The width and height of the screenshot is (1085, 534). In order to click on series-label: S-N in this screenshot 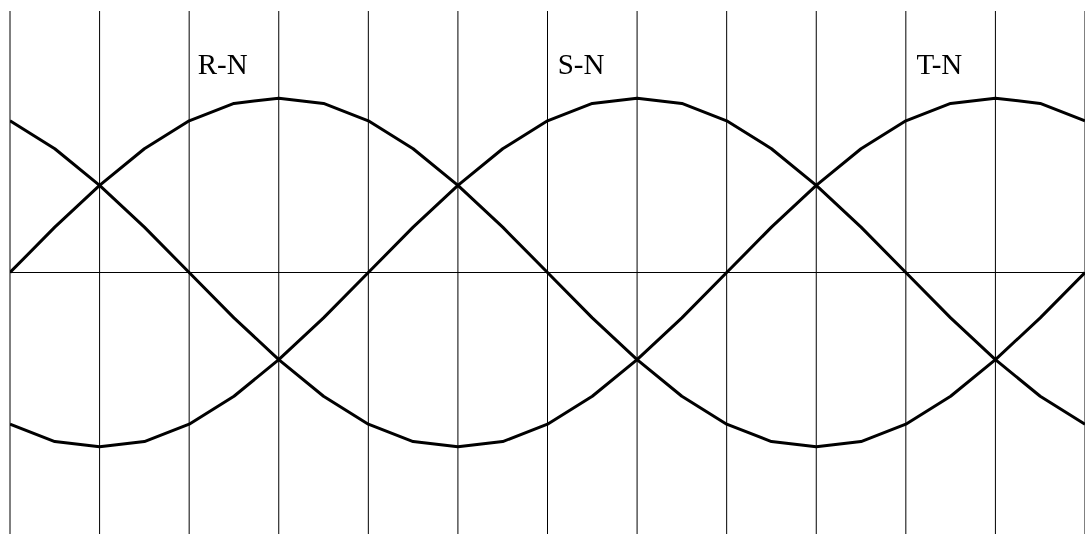, I will do `click(581, 64)`.